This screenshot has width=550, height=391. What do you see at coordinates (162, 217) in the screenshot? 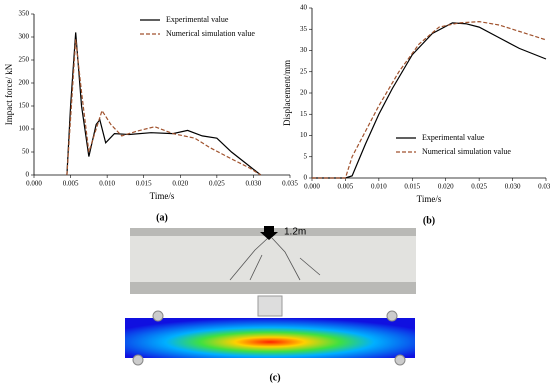
I see `panel-label: (a)` at bounding box center [162, 217].